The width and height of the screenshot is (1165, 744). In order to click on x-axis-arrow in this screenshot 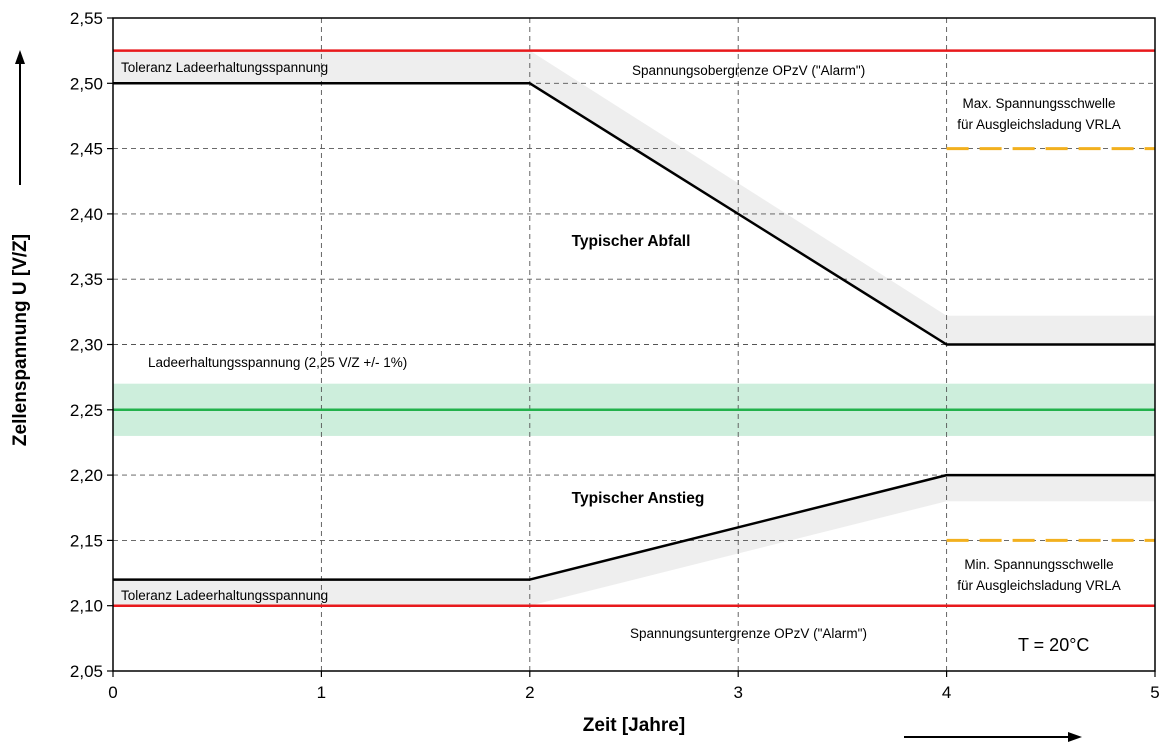, I will do `click(993, 737)`.